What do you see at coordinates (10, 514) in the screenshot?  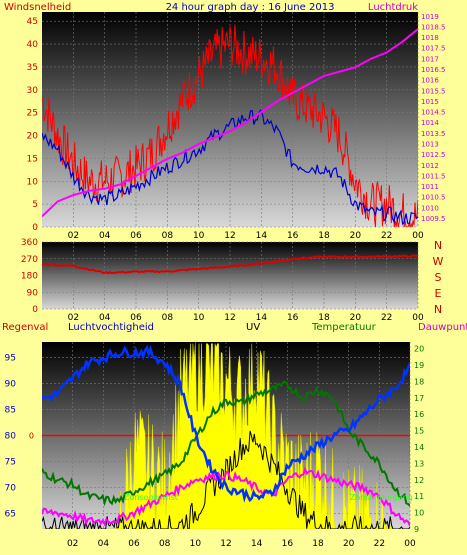 I see `humidity-tick-label: 65` at bounding box center [10, 514].